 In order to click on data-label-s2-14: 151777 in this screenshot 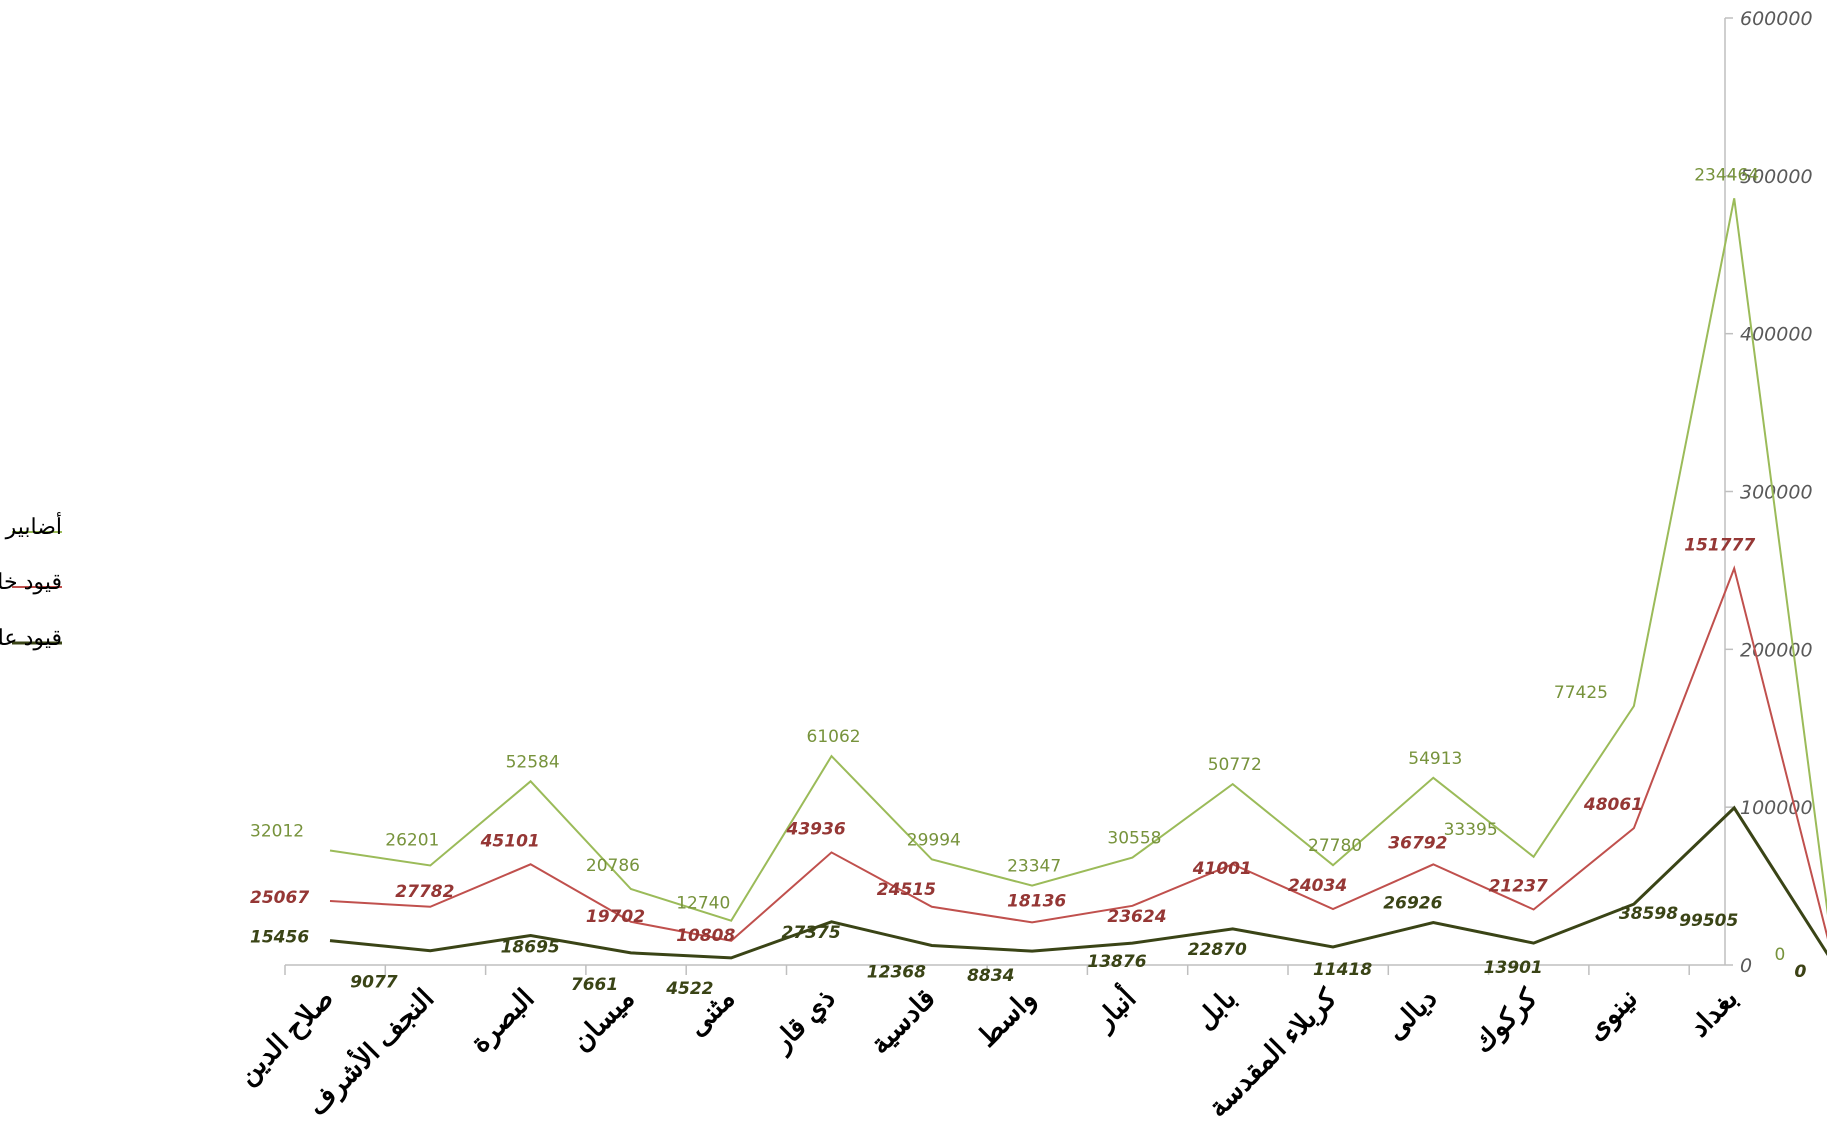, I will do `click(1719, 545)`.